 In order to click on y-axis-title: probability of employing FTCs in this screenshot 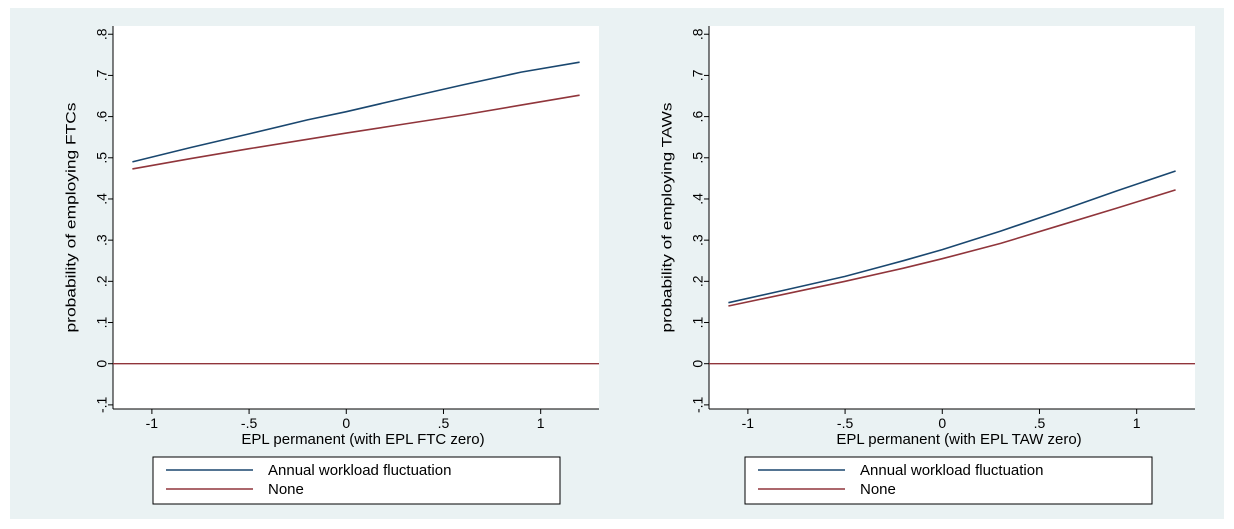, I will do `click(71, 218)`.